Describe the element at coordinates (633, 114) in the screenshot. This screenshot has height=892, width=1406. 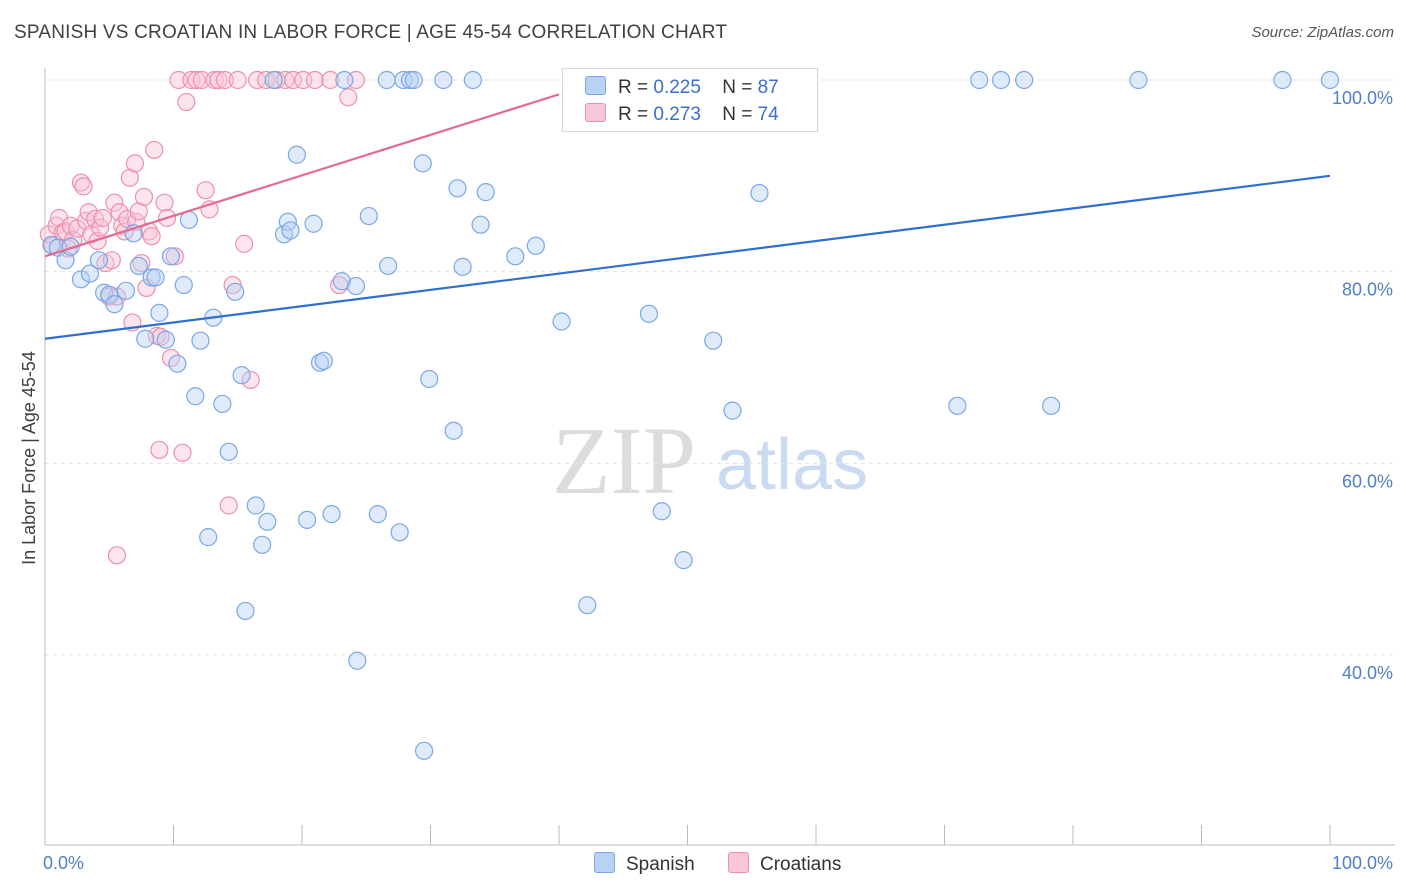
I see `legend-r-label: R =` at that location.